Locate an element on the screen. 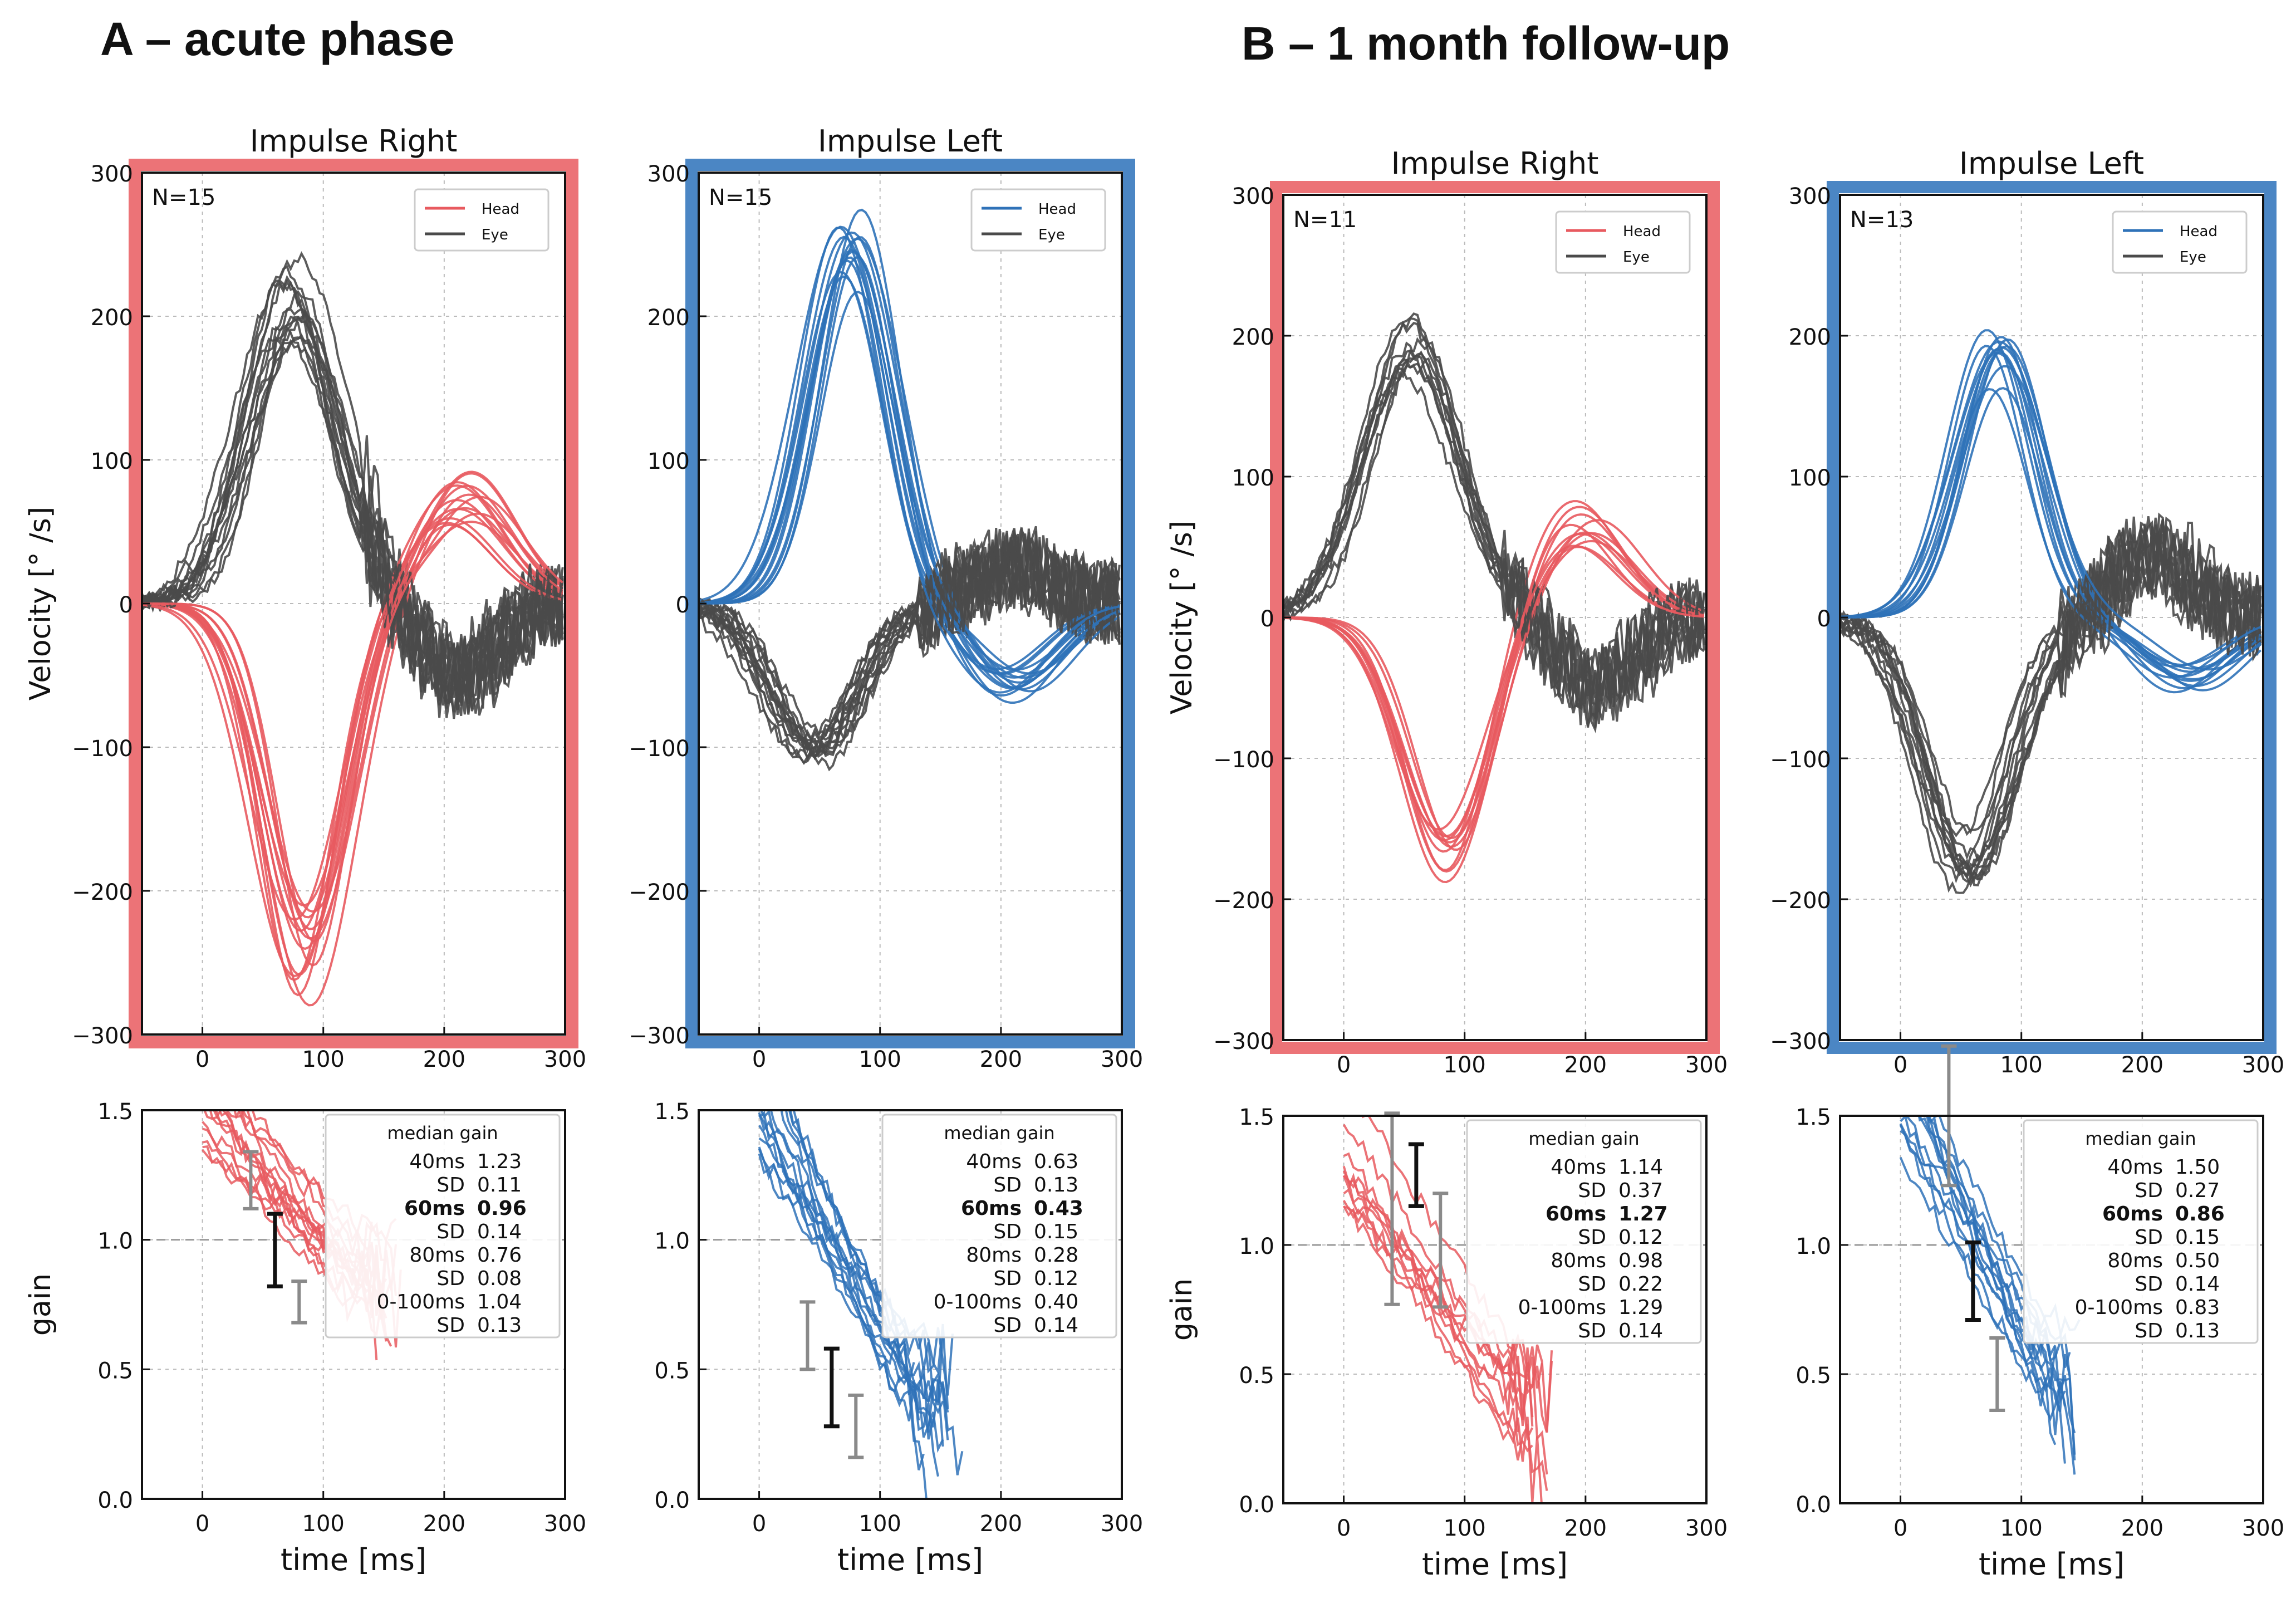 Image resolution: width=2296 pixels, height=1613 pixels. gain-stat-value: 0.22 is located at coordinates (1640, 1284).